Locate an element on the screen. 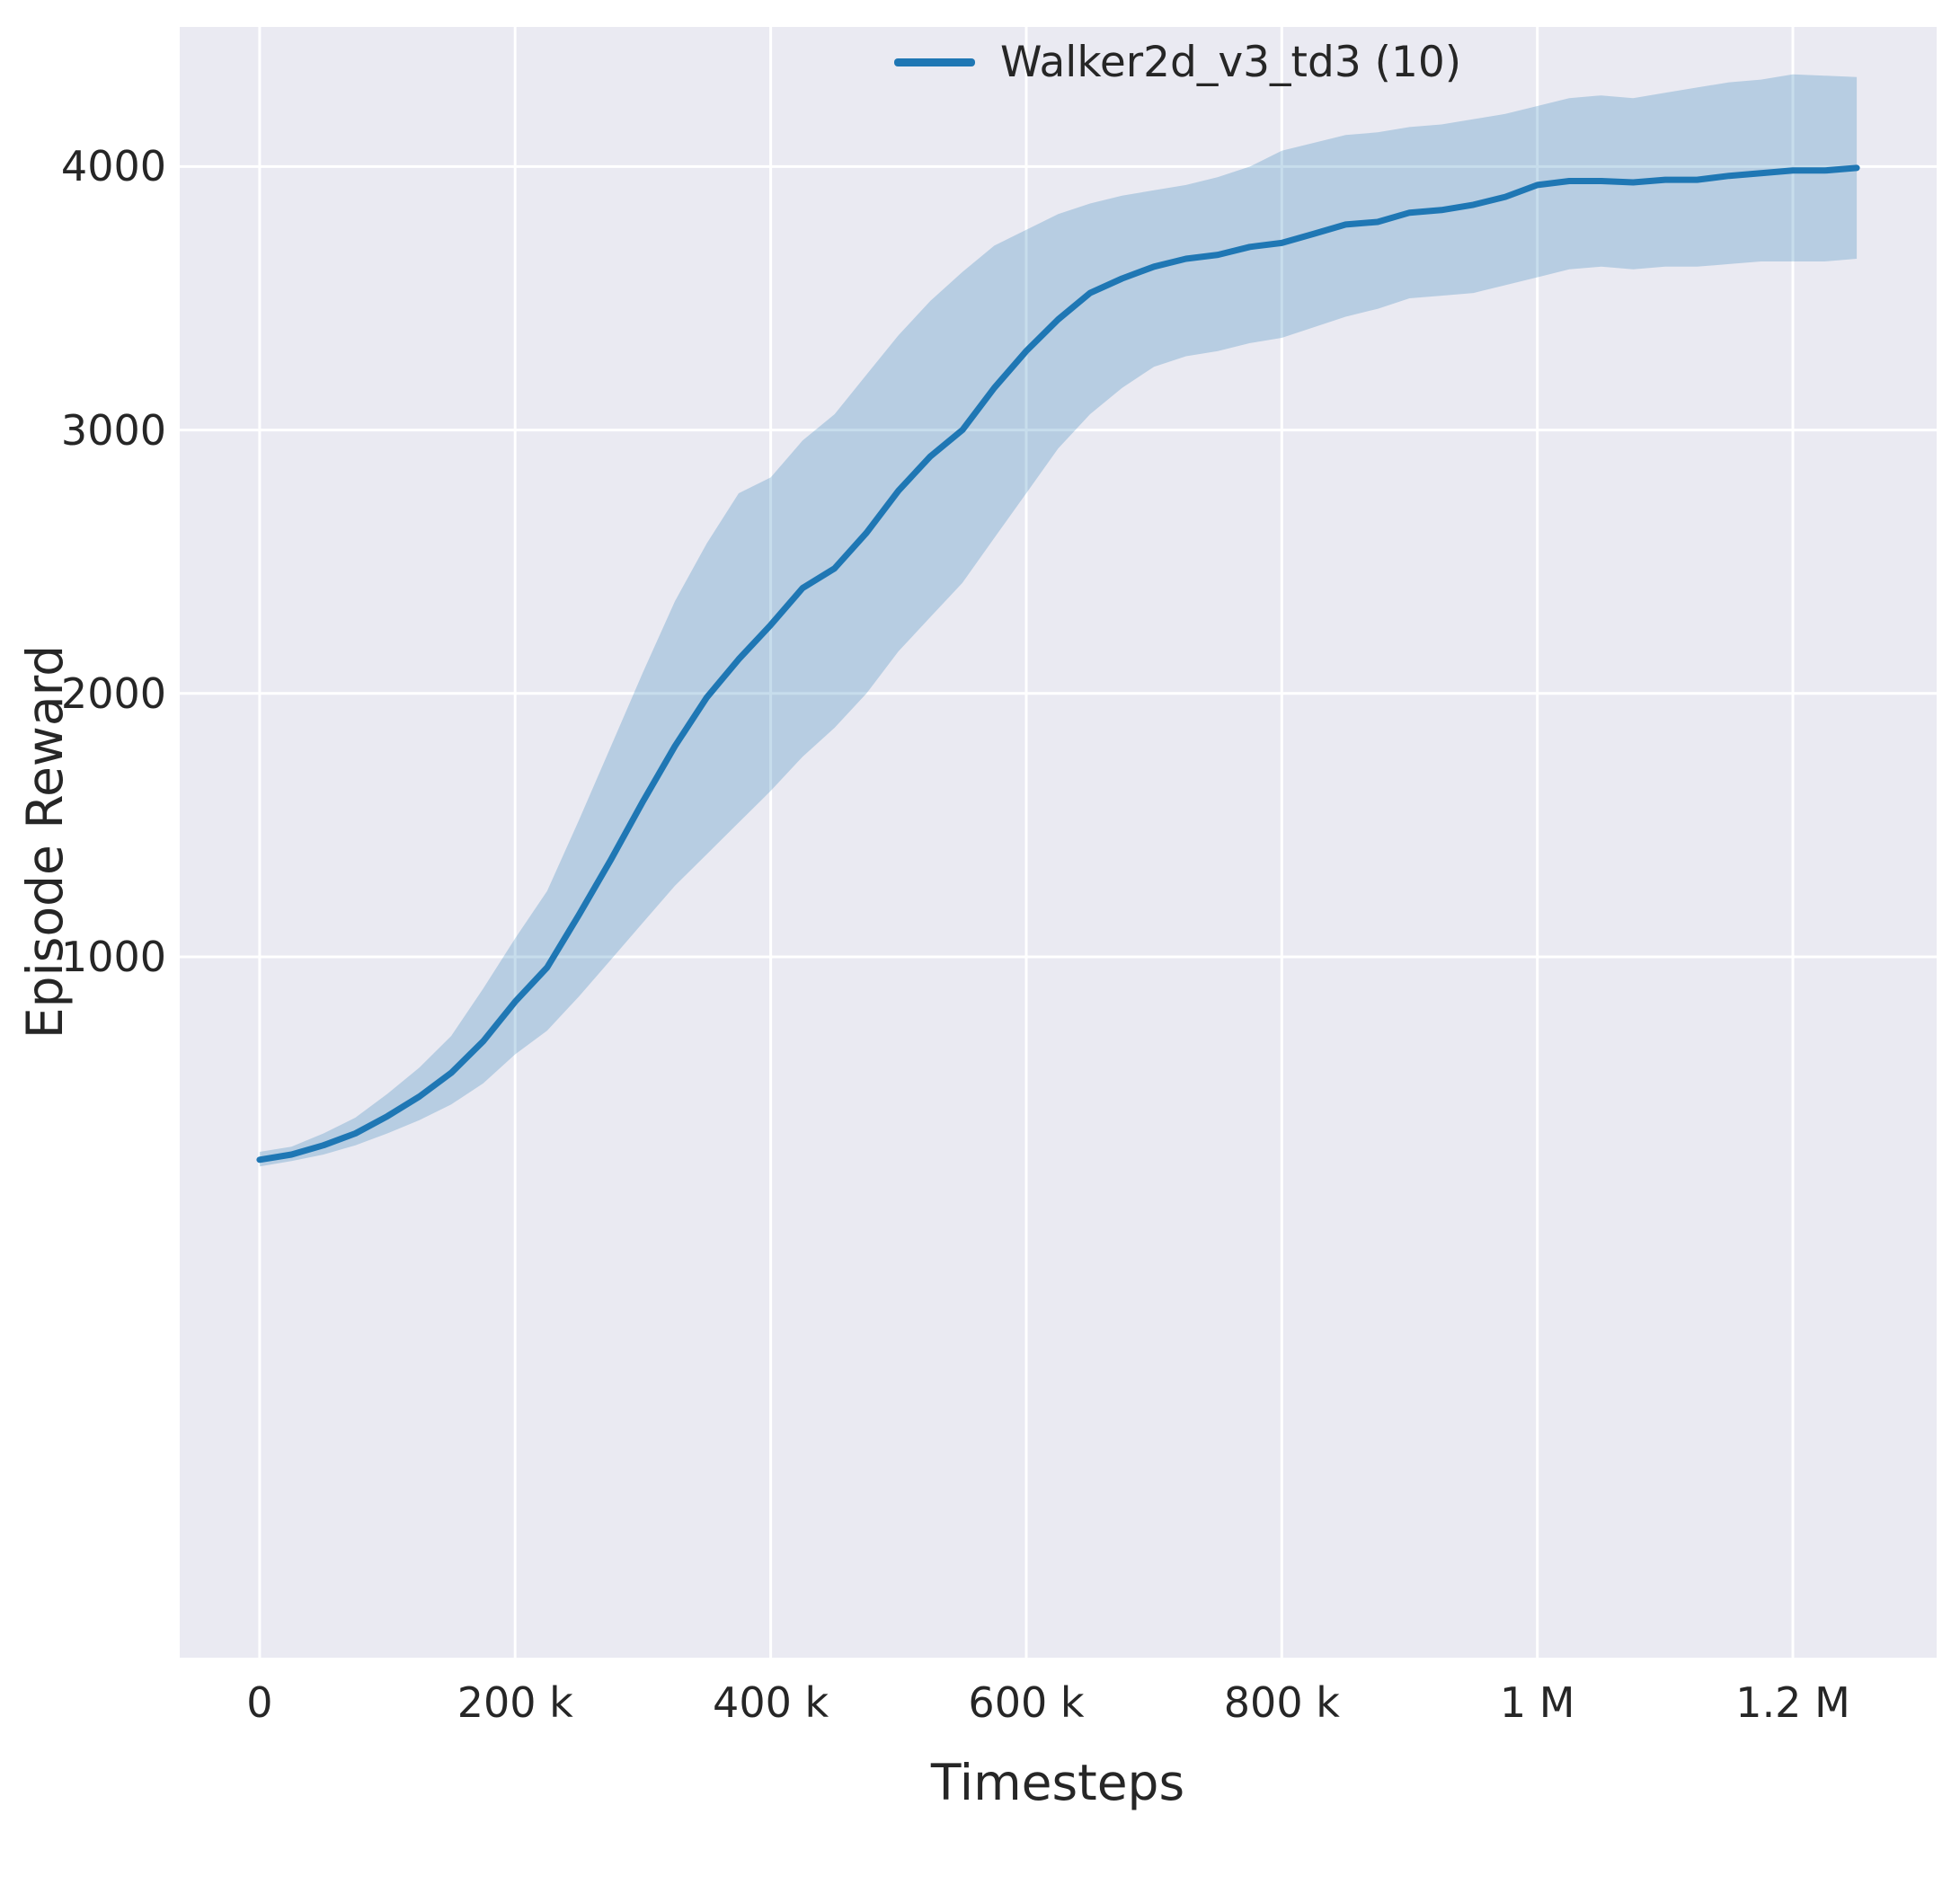 The width and height of the screenshot is (1960, 1885). legend: Walker2d_v3_td3 (10) is located at coordinates (1177, 62).